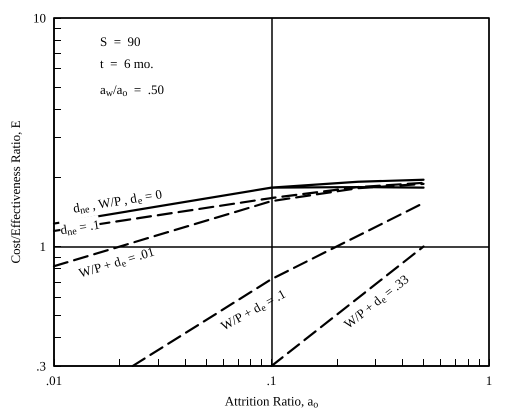 The image size is (511, 417). What do you see at coordinates (43, 246) in the screenshot?
I see `y-tick-label: 1` at bounding box center [43, 246].